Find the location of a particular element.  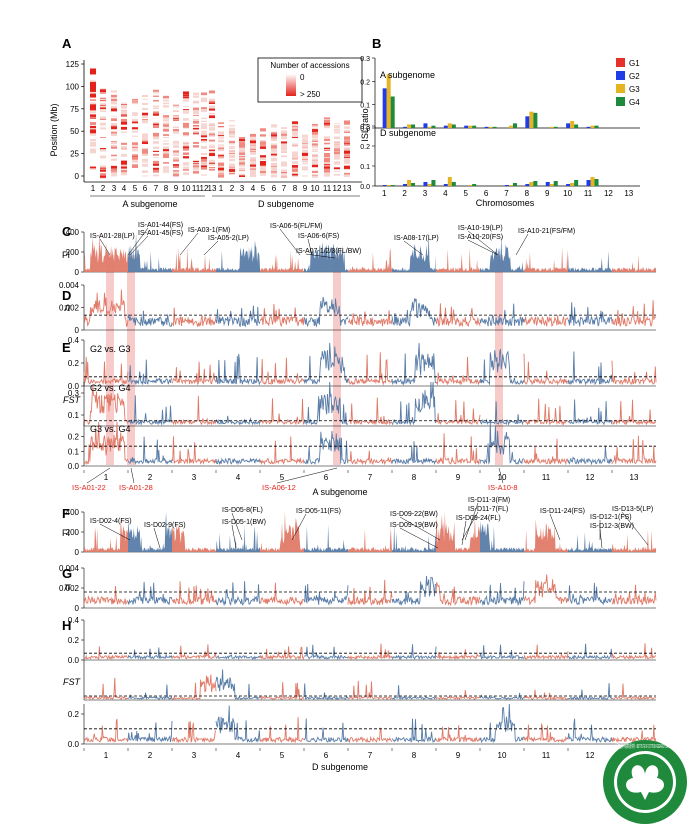

track-series-chr10 is located at coordinates (502, 315).